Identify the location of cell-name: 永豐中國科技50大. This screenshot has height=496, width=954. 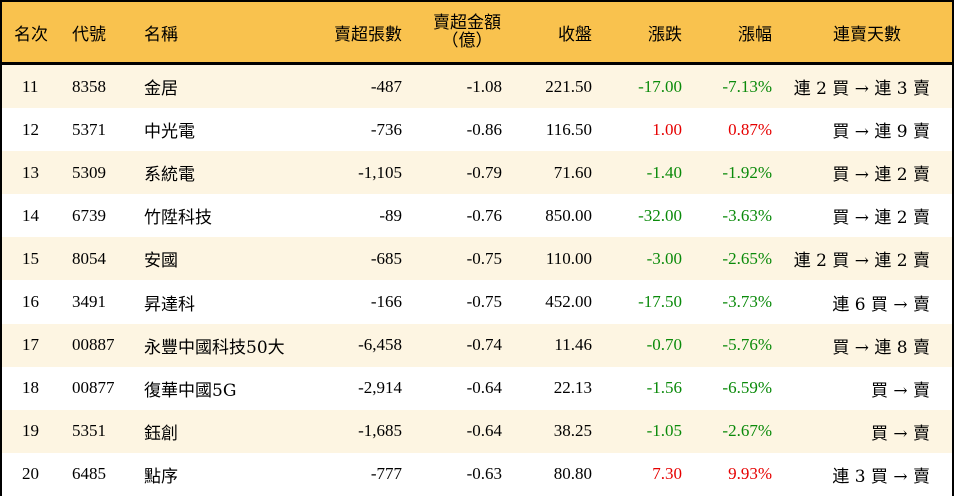
(214, 347).